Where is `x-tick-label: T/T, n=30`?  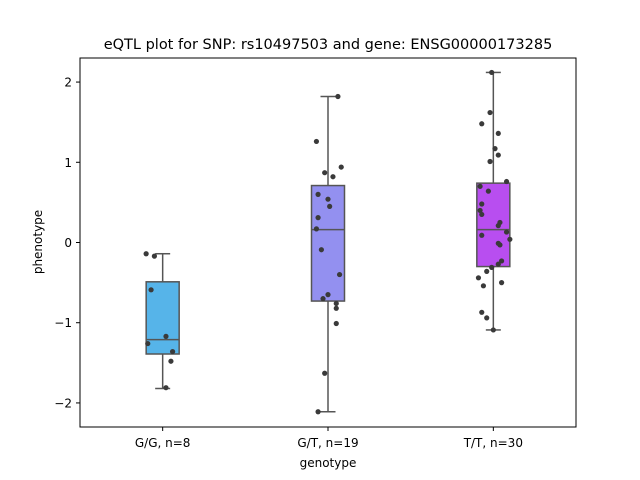 x-tick-label: T/T, n=30 is located at coordinates (493, 443).